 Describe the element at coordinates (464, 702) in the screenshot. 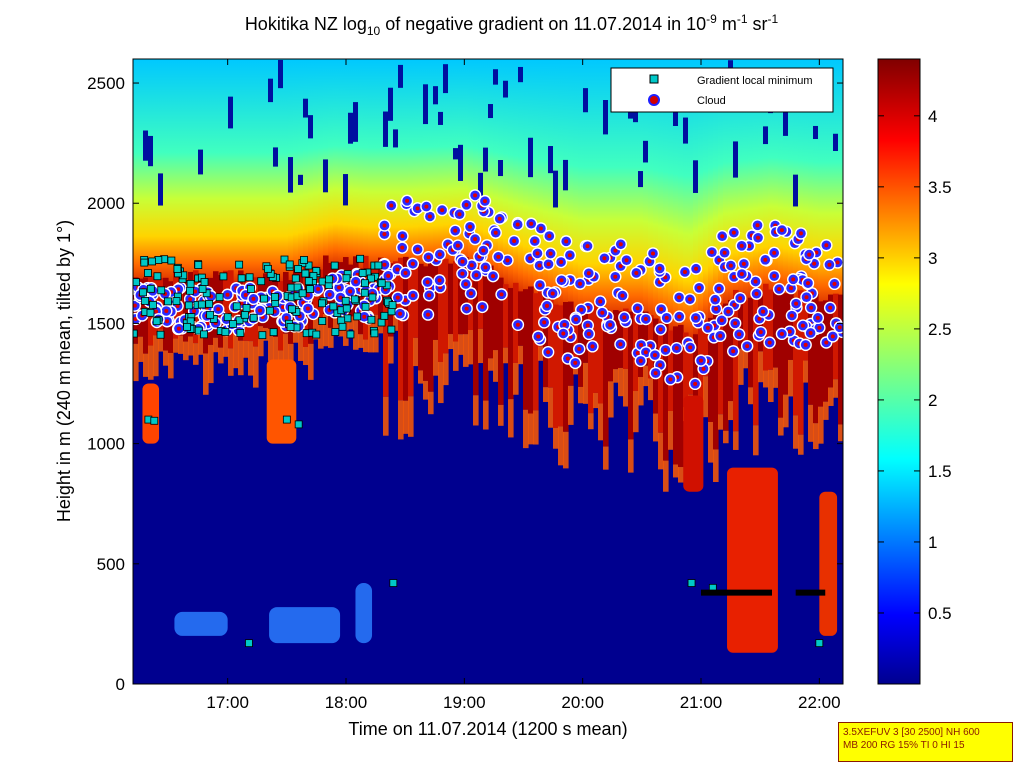

I see `x-tick-label: 19:00` at that location.